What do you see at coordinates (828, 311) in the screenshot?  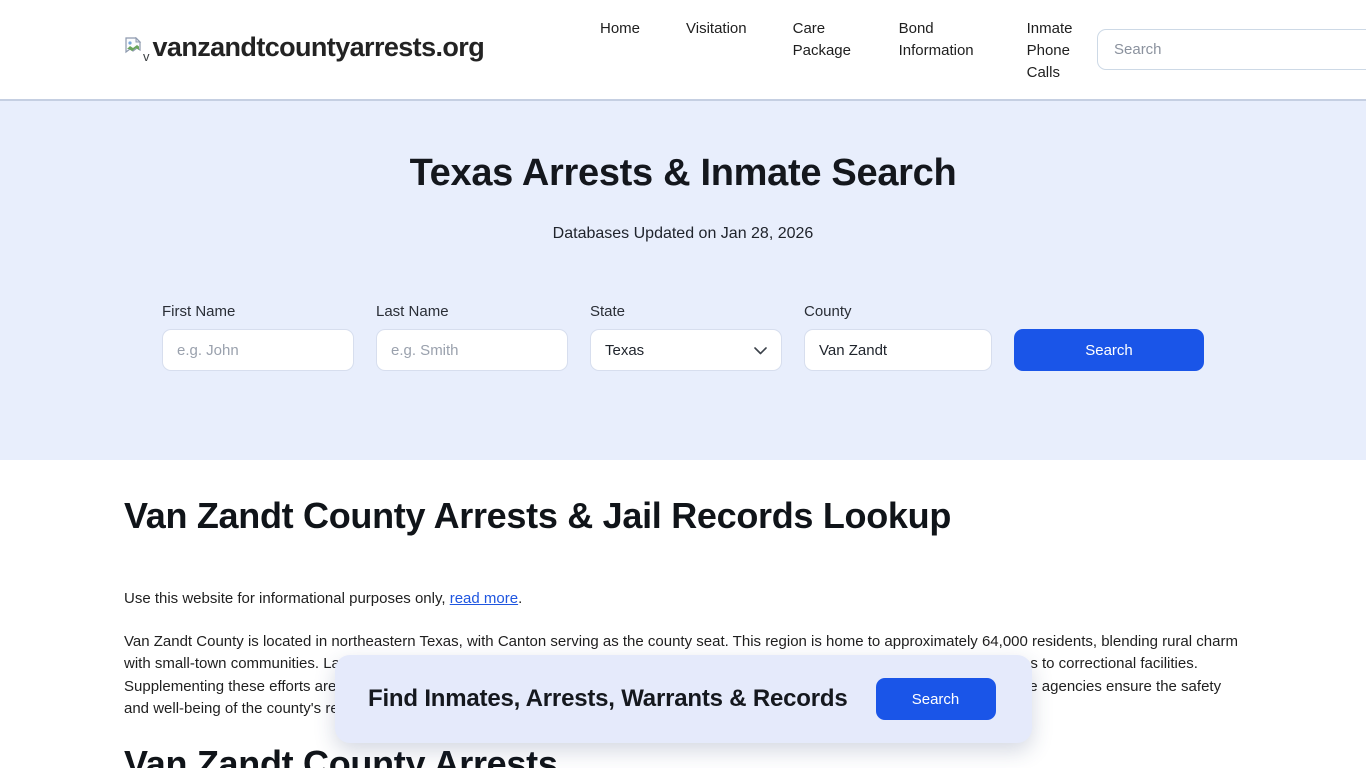 I see `county-label: County` at bounding box center [828, 311].